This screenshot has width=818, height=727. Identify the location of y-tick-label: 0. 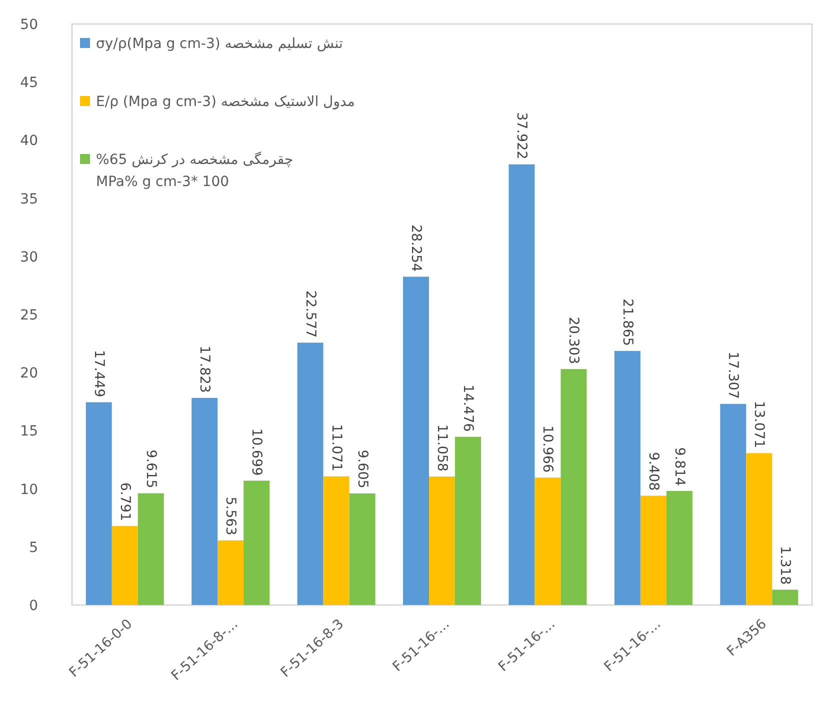
(33, 606).